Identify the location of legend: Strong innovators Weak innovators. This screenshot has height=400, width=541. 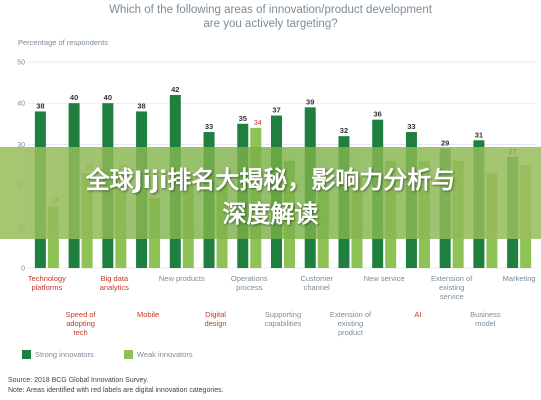
(121, 355).